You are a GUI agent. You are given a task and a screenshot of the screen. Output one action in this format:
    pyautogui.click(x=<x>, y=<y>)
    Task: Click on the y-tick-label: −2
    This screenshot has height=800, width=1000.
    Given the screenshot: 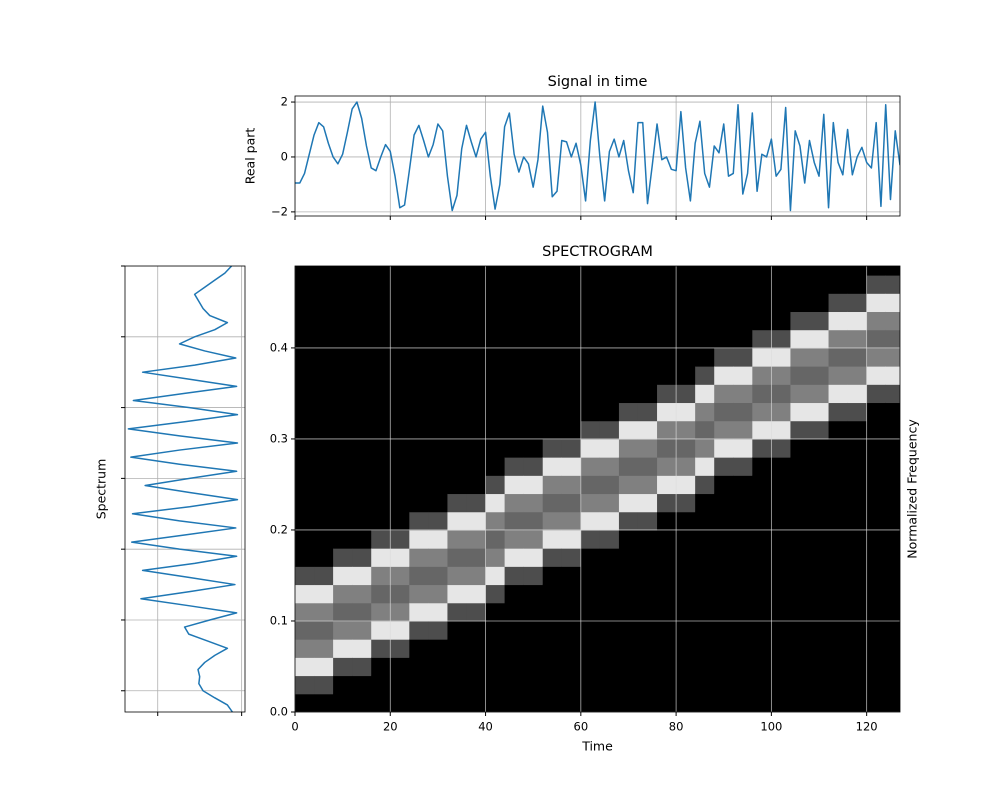 What is the action you would take?
    pyautogui.click(x=279, y=211)
    